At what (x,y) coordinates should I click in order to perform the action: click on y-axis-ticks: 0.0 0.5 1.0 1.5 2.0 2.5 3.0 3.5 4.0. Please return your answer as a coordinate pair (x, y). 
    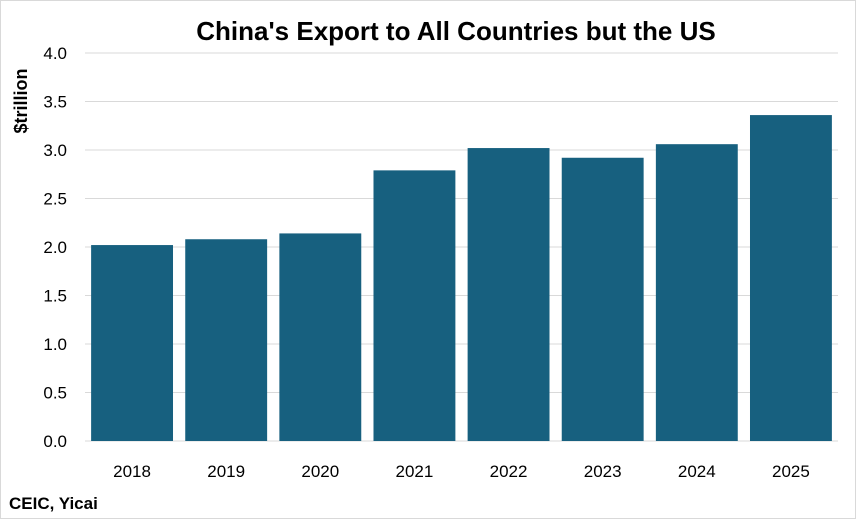
    Looking at the image, I should click on (55, 247).